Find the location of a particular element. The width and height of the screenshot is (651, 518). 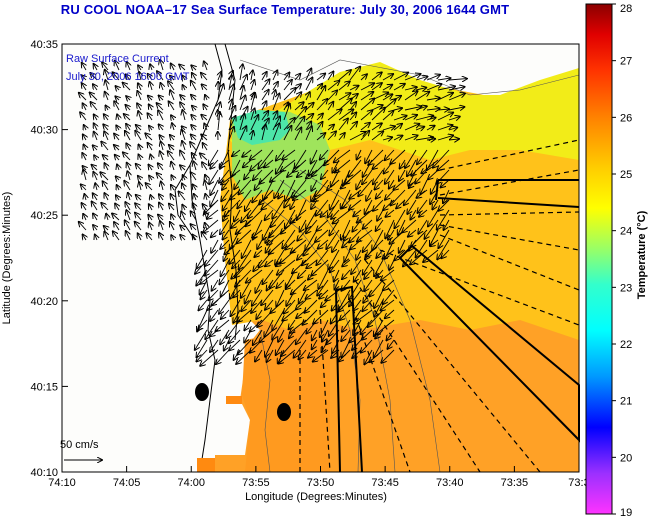

colorbar is located at coordinates (599, 259).